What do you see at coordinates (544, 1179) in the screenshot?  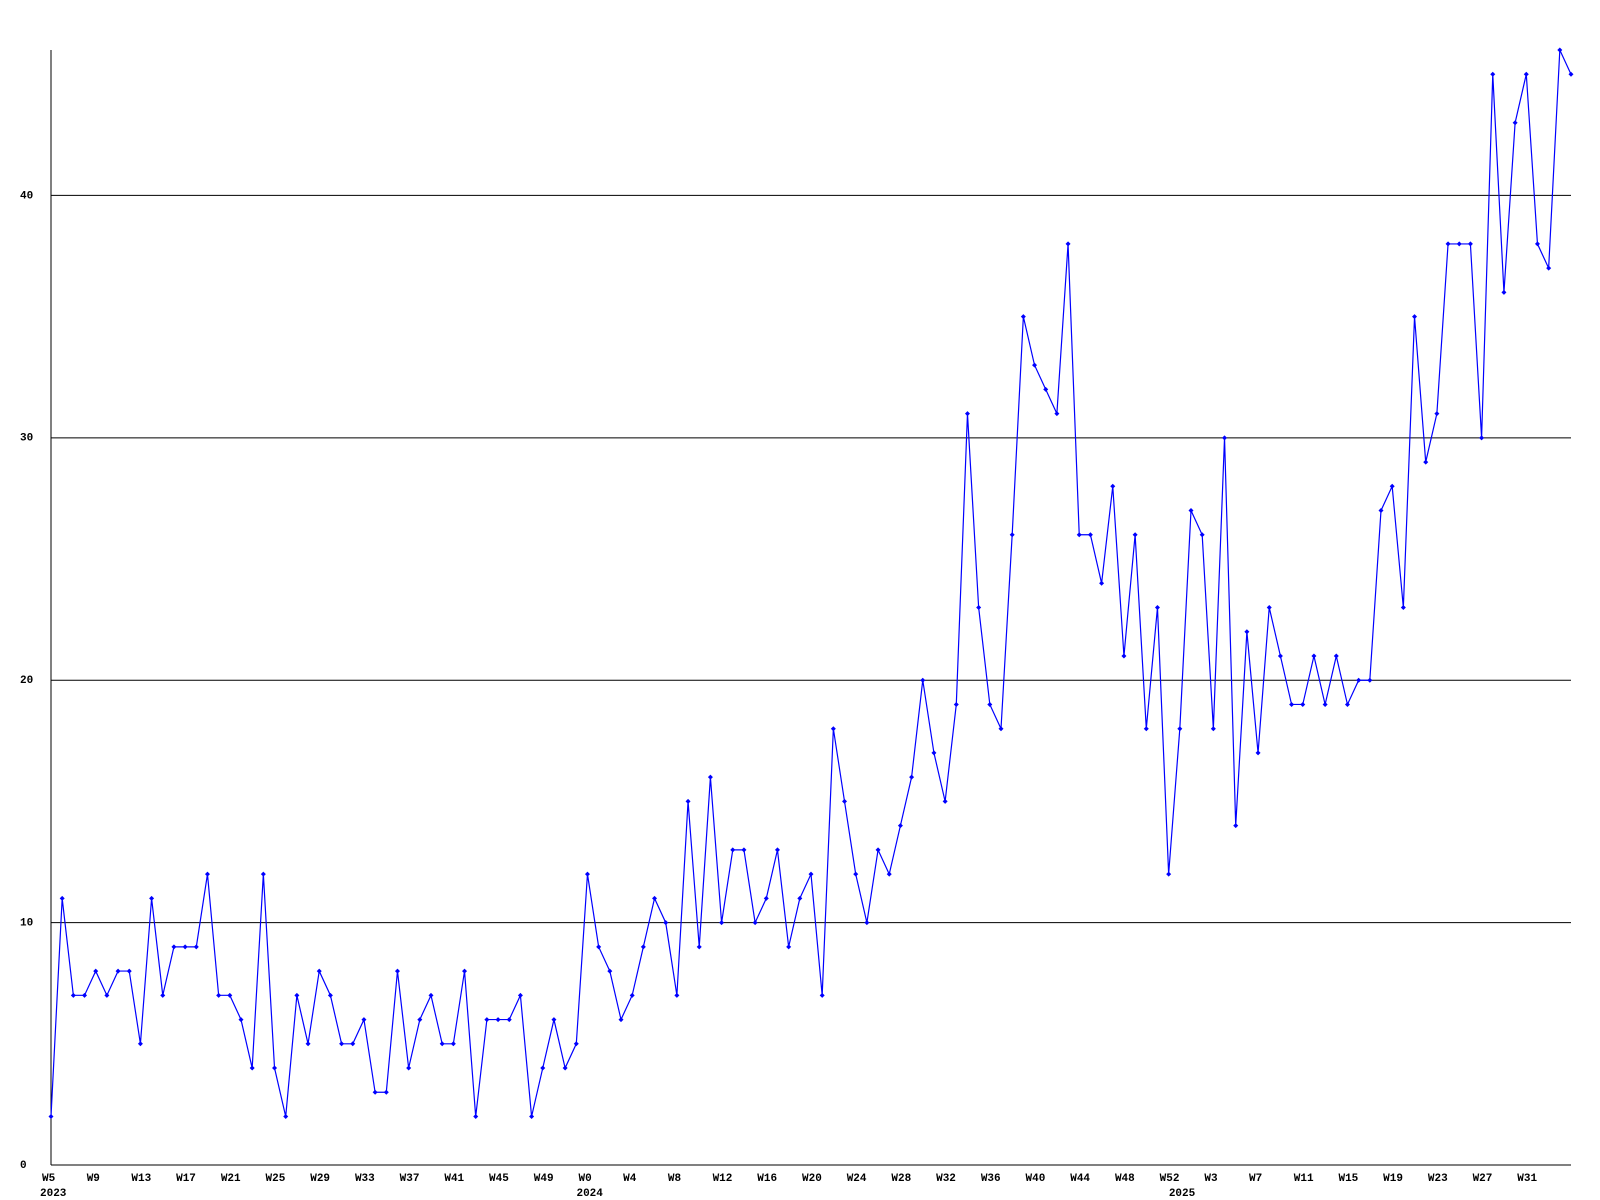 I see `x-tick-label: W49` at bounding box center [544, 1179].